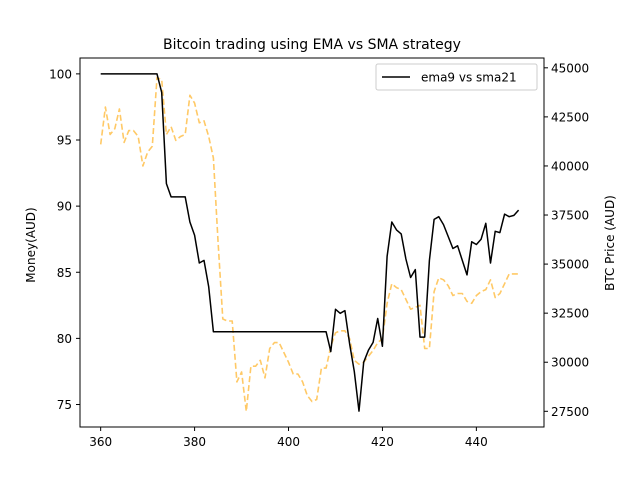 This screenshot has height=484, width=640. I want to click on legend-box, so click(456, 77).